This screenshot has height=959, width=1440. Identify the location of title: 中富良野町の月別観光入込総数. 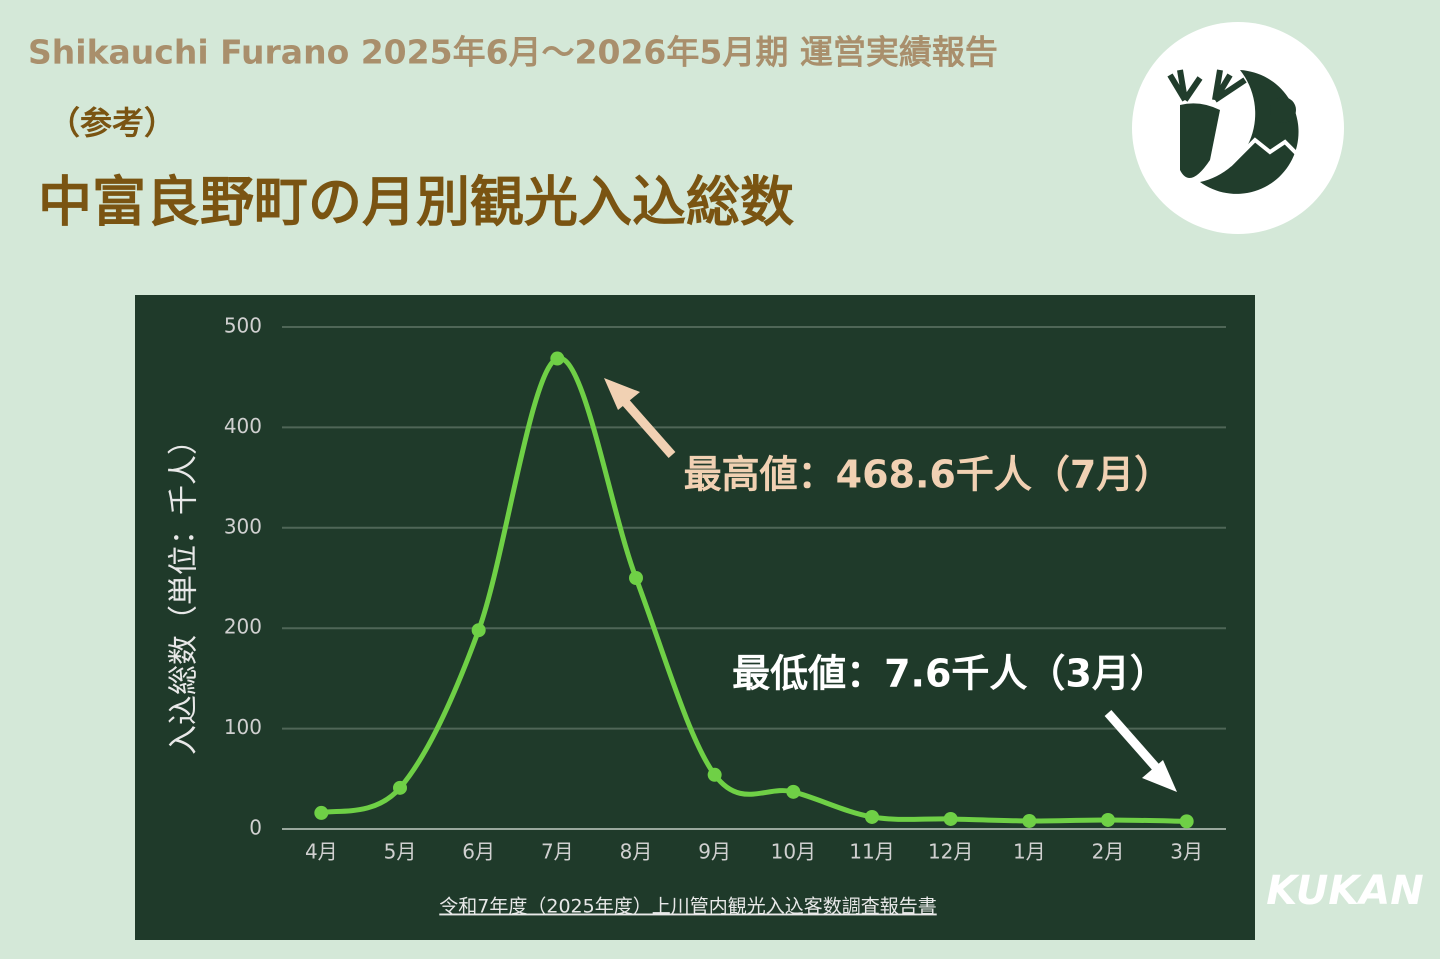
(416, 202).